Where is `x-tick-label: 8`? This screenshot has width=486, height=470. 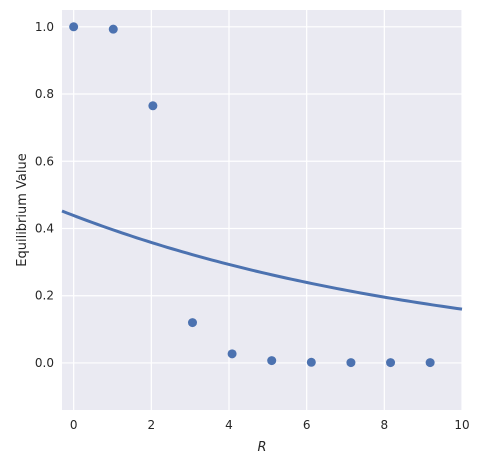
x-tick-label: 8 is located at coordinates (385, 425).